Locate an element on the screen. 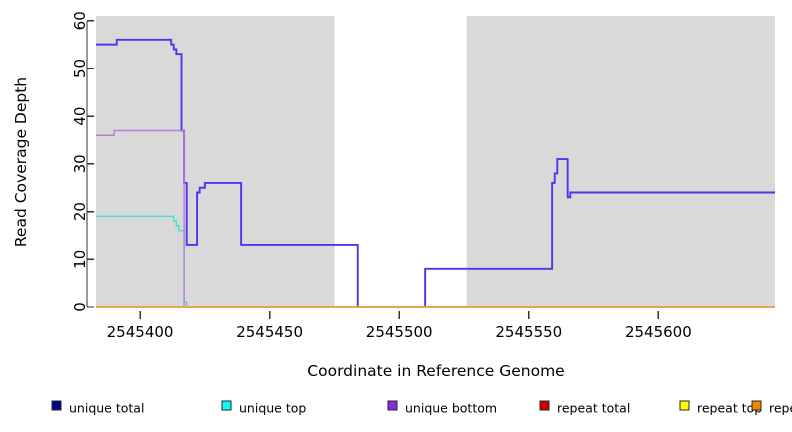 The height and width of the screenshot is (432, 792). legend-item-repeat-bottom: repeat bottom is located at coordinates (771, 408).